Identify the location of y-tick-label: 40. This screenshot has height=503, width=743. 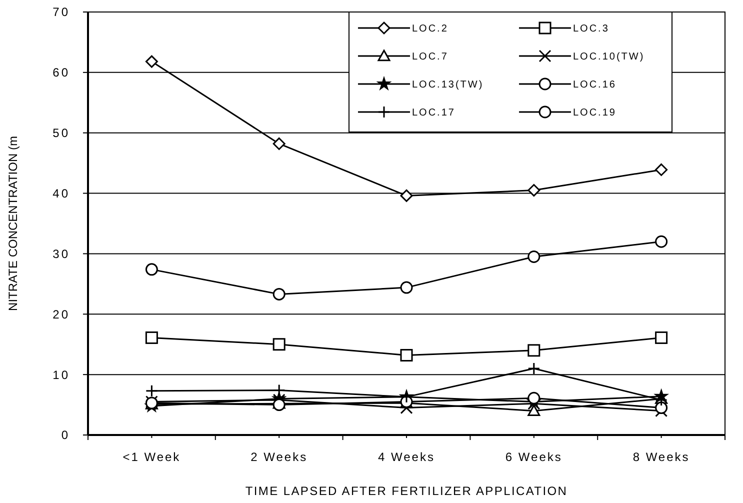
(61, 193).